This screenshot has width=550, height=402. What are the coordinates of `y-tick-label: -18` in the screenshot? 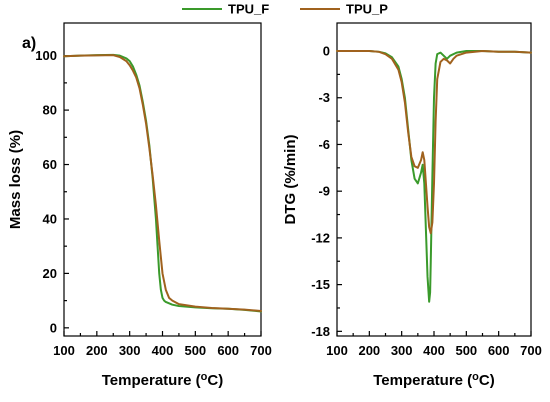 It's located at (320, 331).